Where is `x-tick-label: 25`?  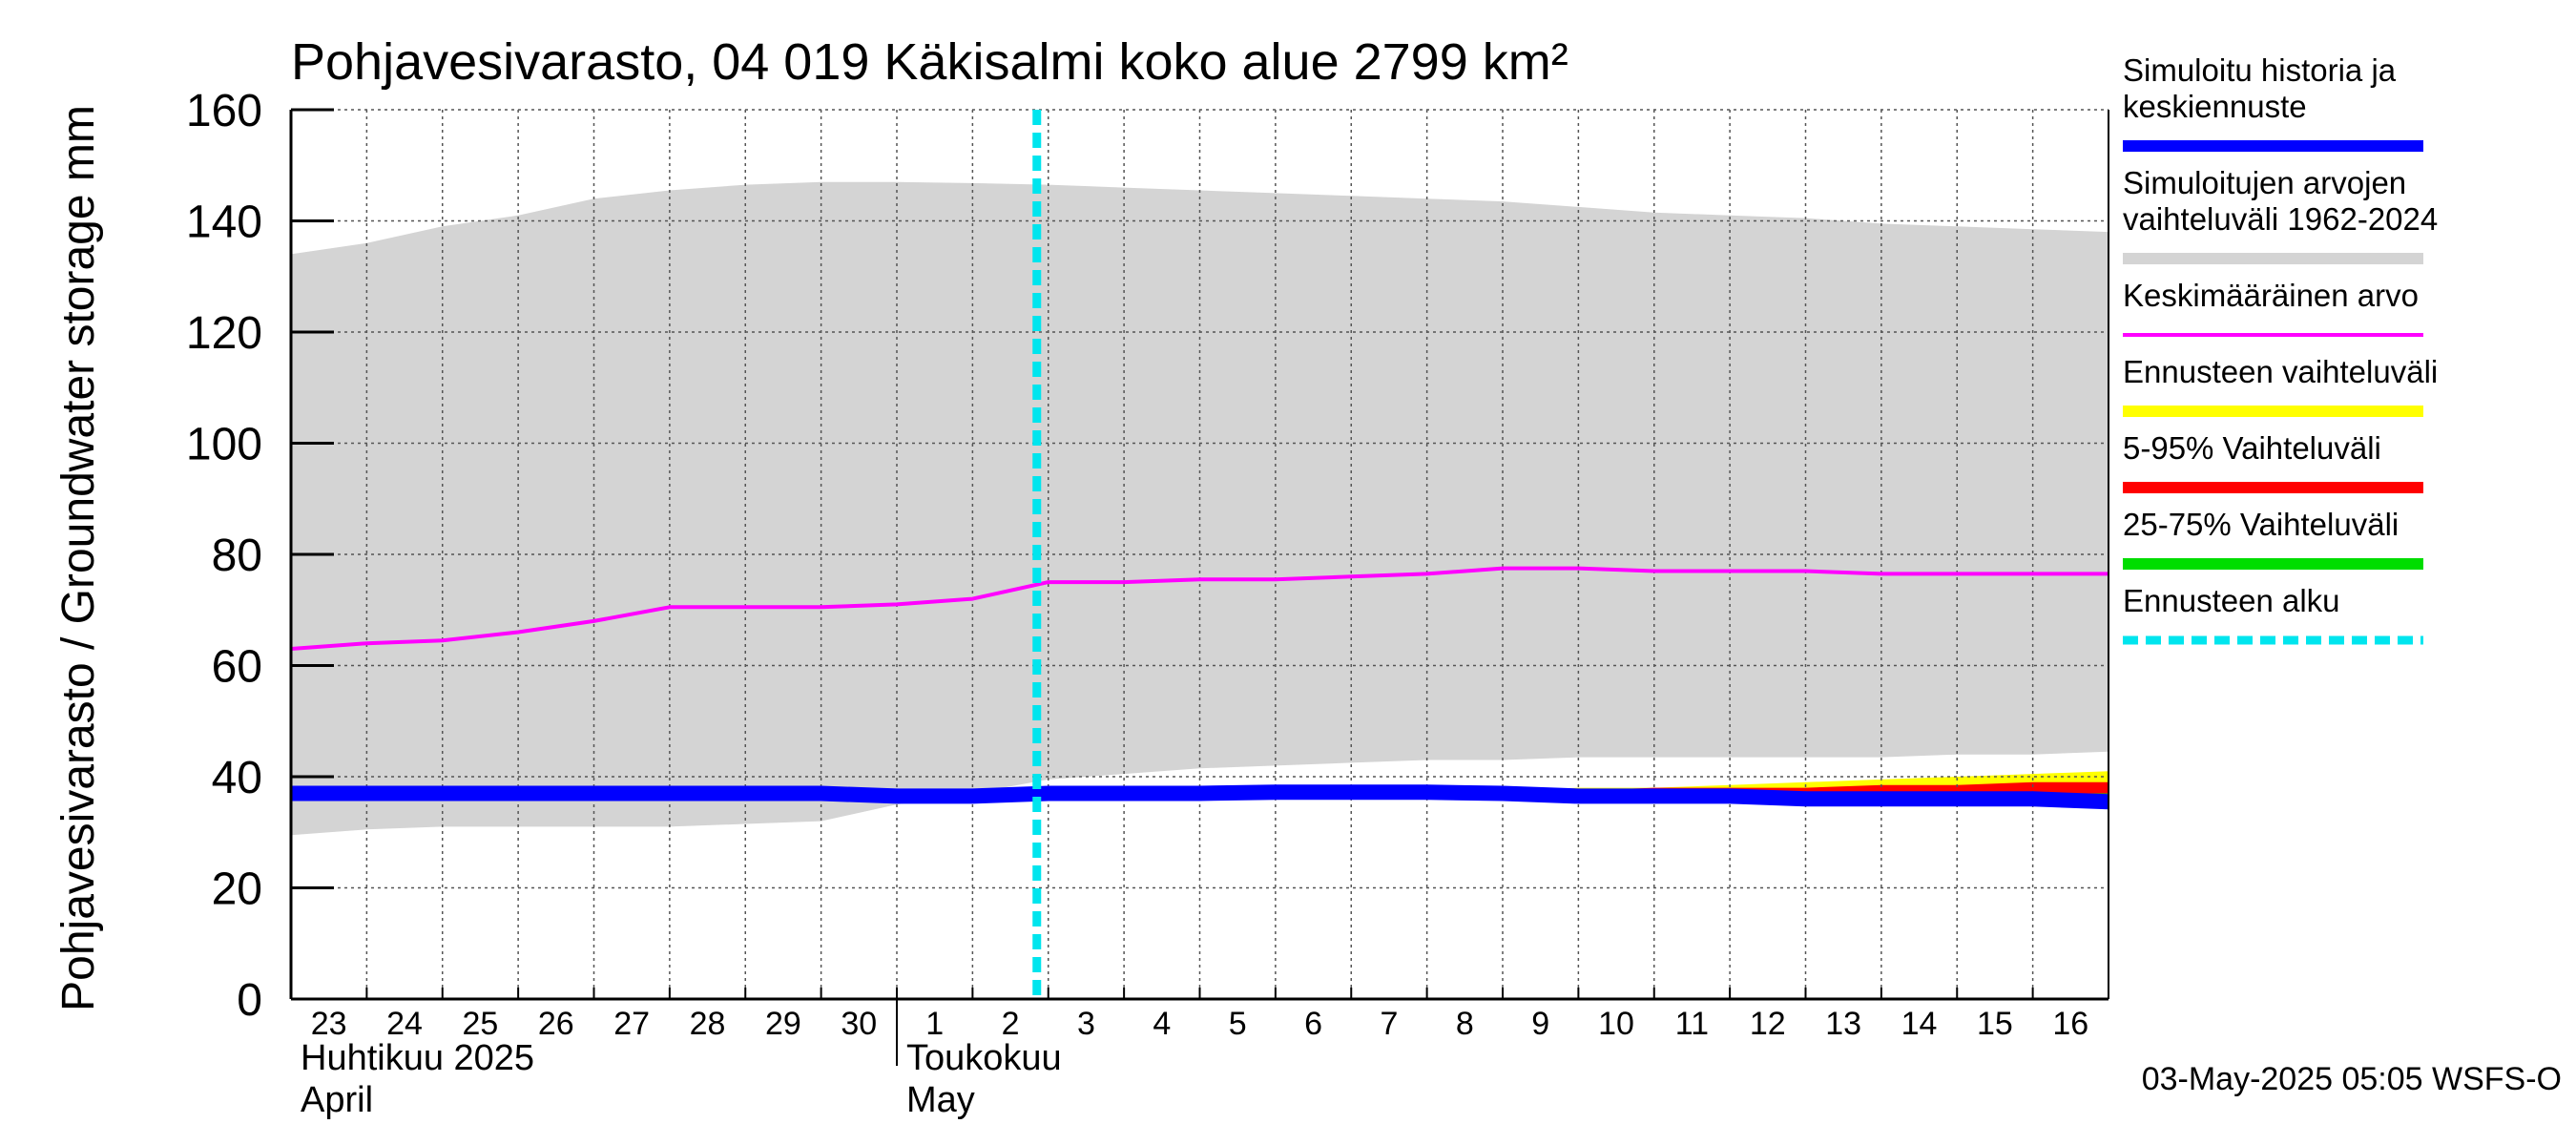 x-tick-label: 25 is located at coordinates (481, 1024).